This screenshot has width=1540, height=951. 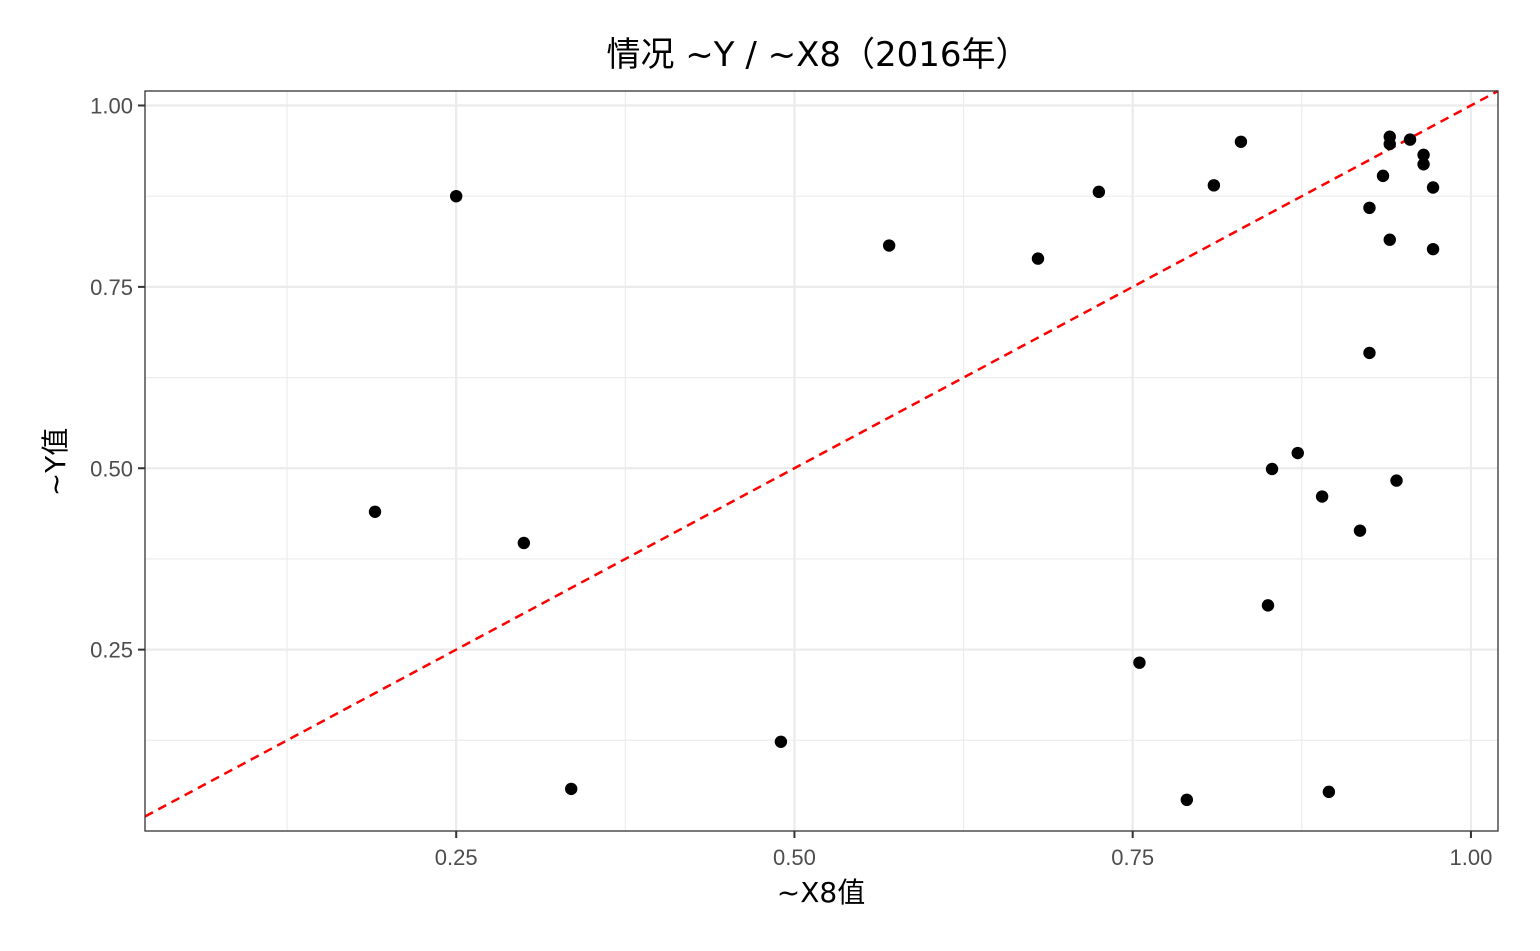 What do you see at coordinates (794, 857) in the screenshot?
I see `x-tick-label-1: 0.50` at bounding box center [794, 857].